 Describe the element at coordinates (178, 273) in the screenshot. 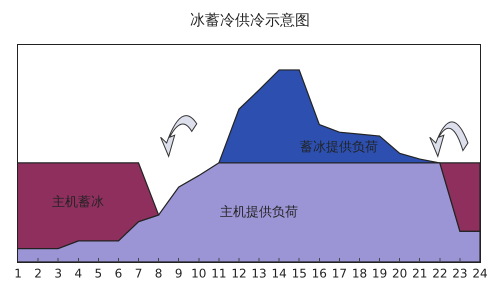

I see `x-tick-label: 9` at that location.